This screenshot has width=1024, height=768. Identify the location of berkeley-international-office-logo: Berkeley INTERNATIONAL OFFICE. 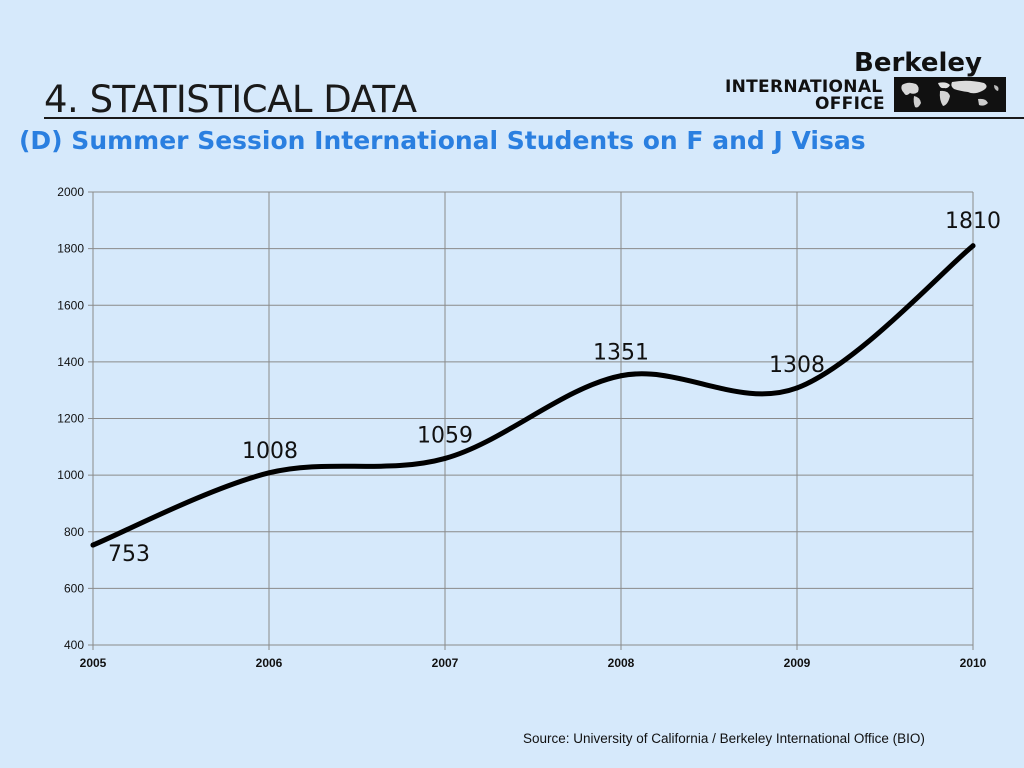
(855, 82).